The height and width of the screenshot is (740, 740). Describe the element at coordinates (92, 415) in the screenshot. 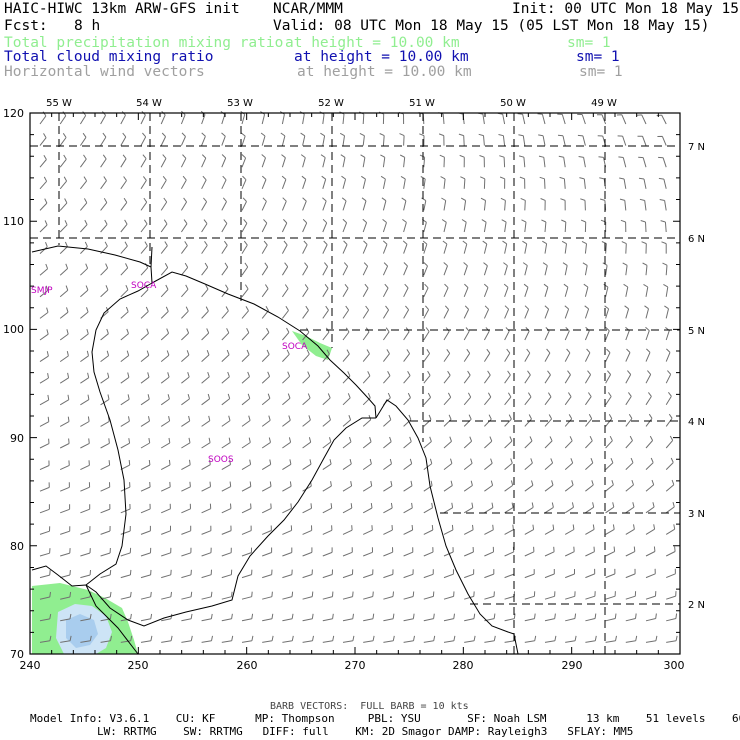

I see `border-suriname-guyana` at that location.